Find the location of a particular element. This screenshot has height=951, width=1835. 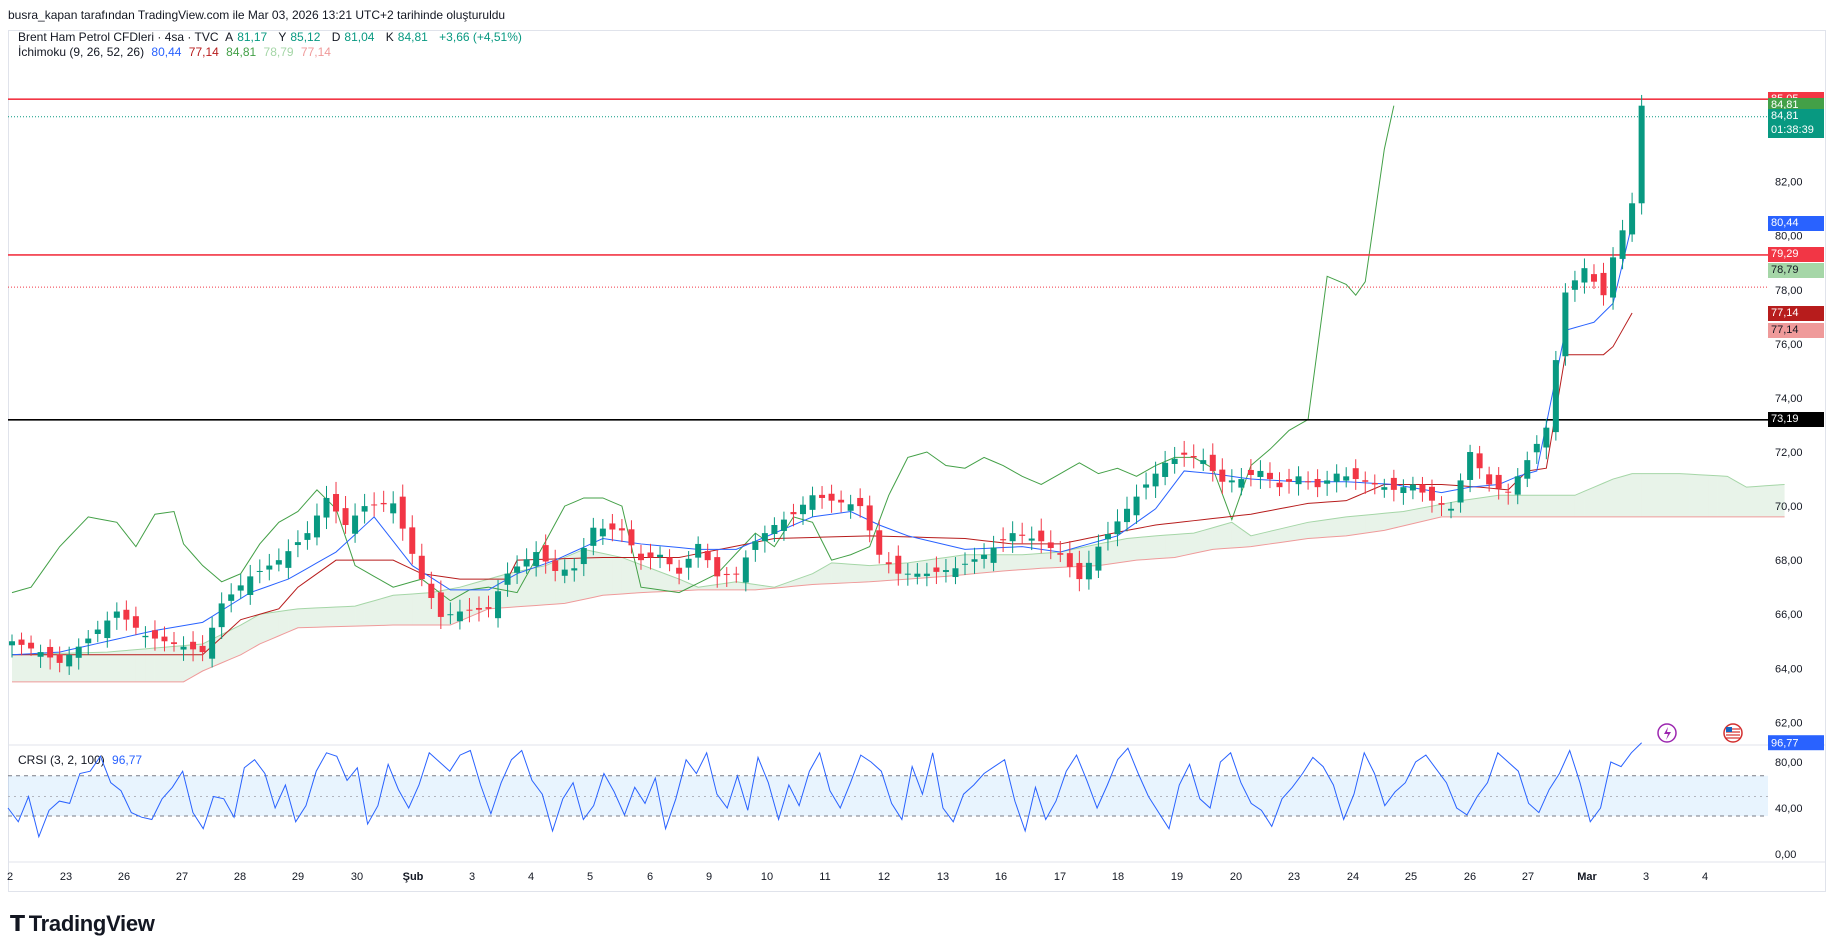

price-label: 80,44 is located at coordinates (1796, 224).